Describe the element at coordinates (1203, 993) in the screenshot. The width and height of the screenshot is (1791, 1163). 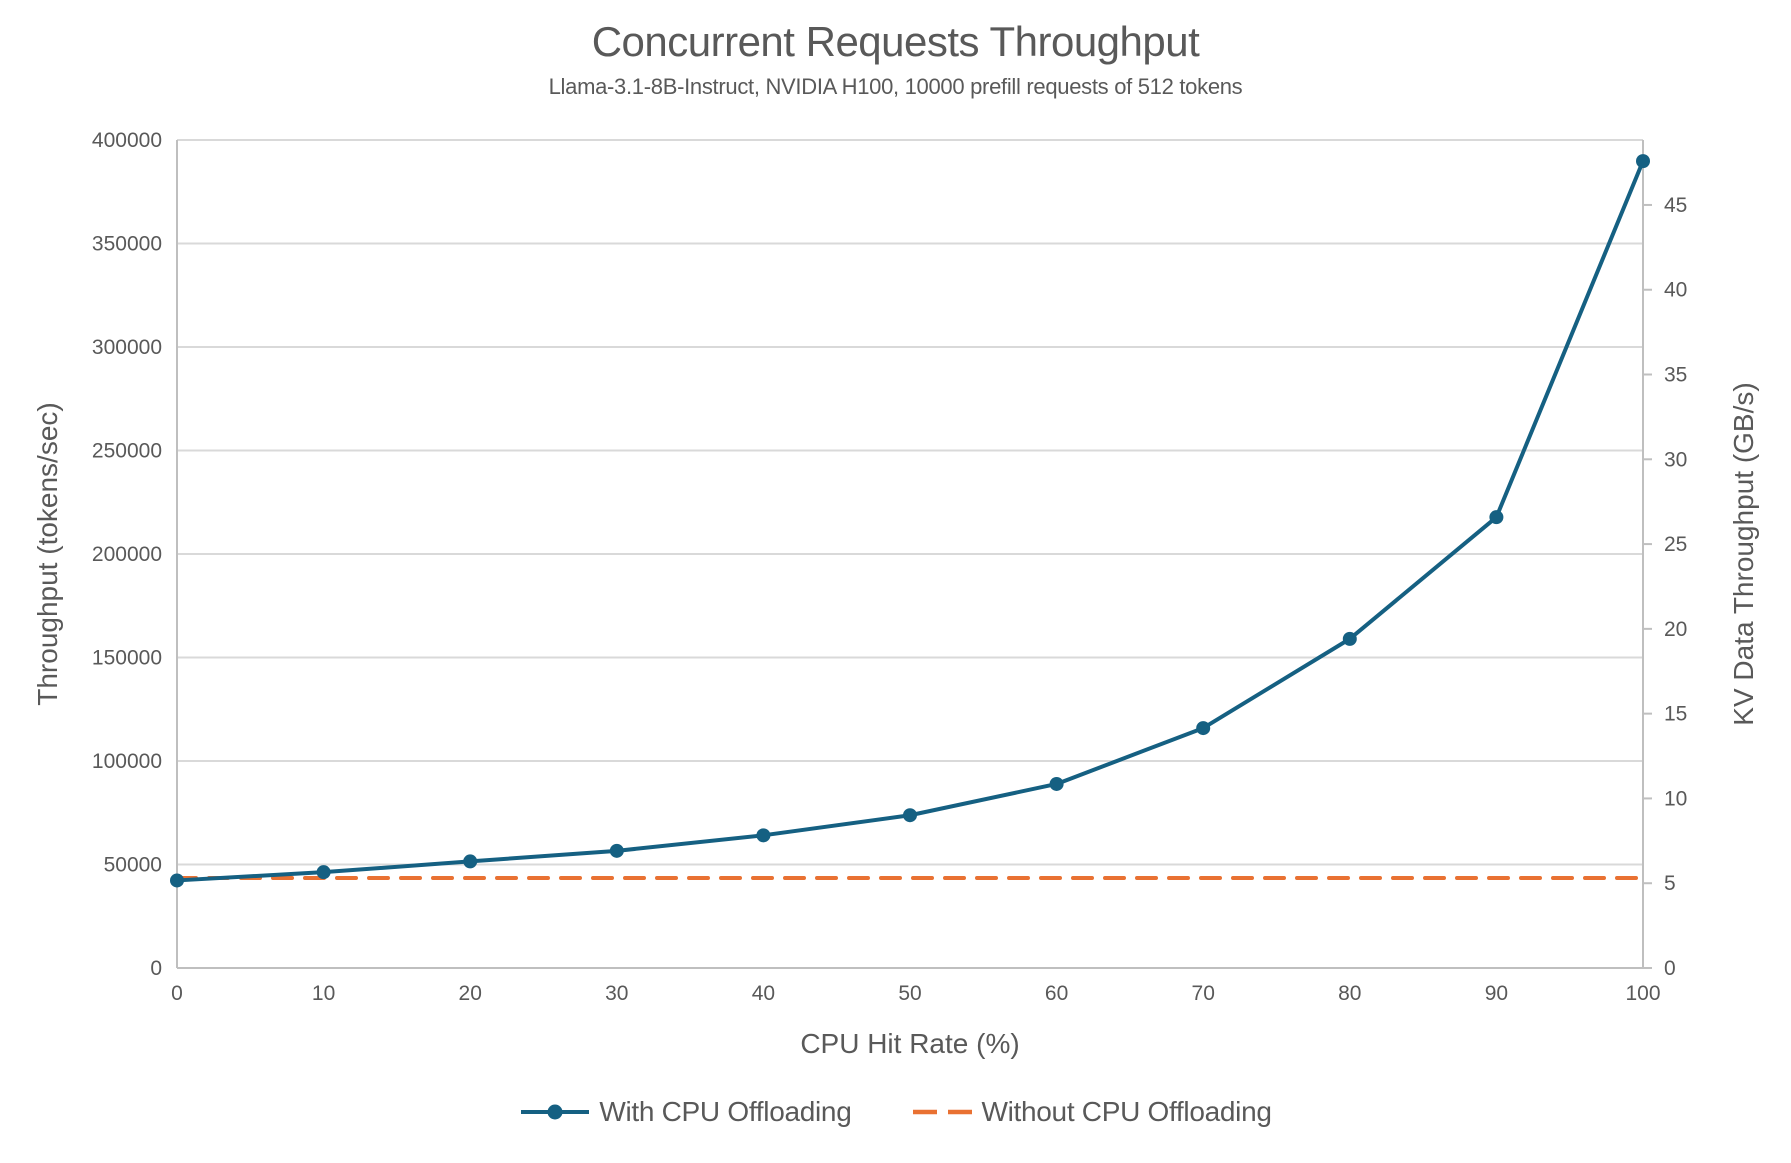
I see `x-axis-tick-label: 70` at that location.